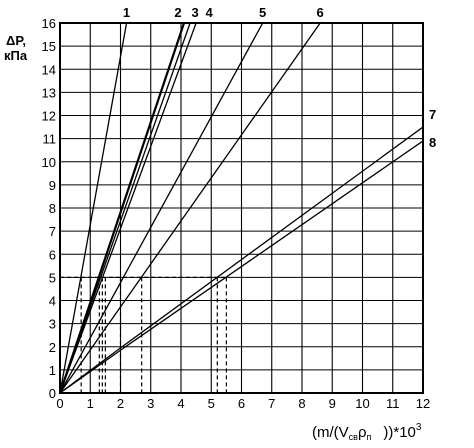 The image size is (474, 448). I want to click on x-tick-labels: 0 1 2 3 4 5 6 7 8 9 10 11 12, so click(243, 403).